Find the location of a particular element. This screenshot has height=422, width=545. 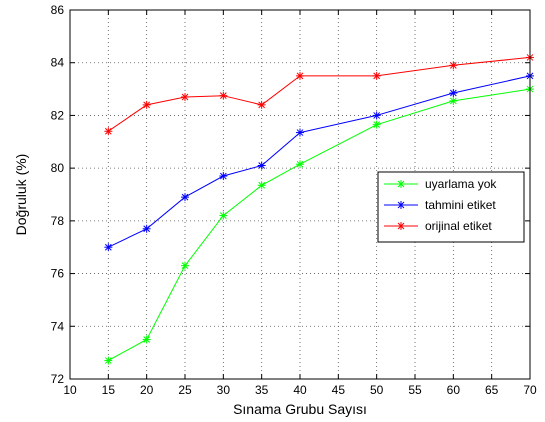

y-tick-label: 76 is located at coordinates (58, 274).